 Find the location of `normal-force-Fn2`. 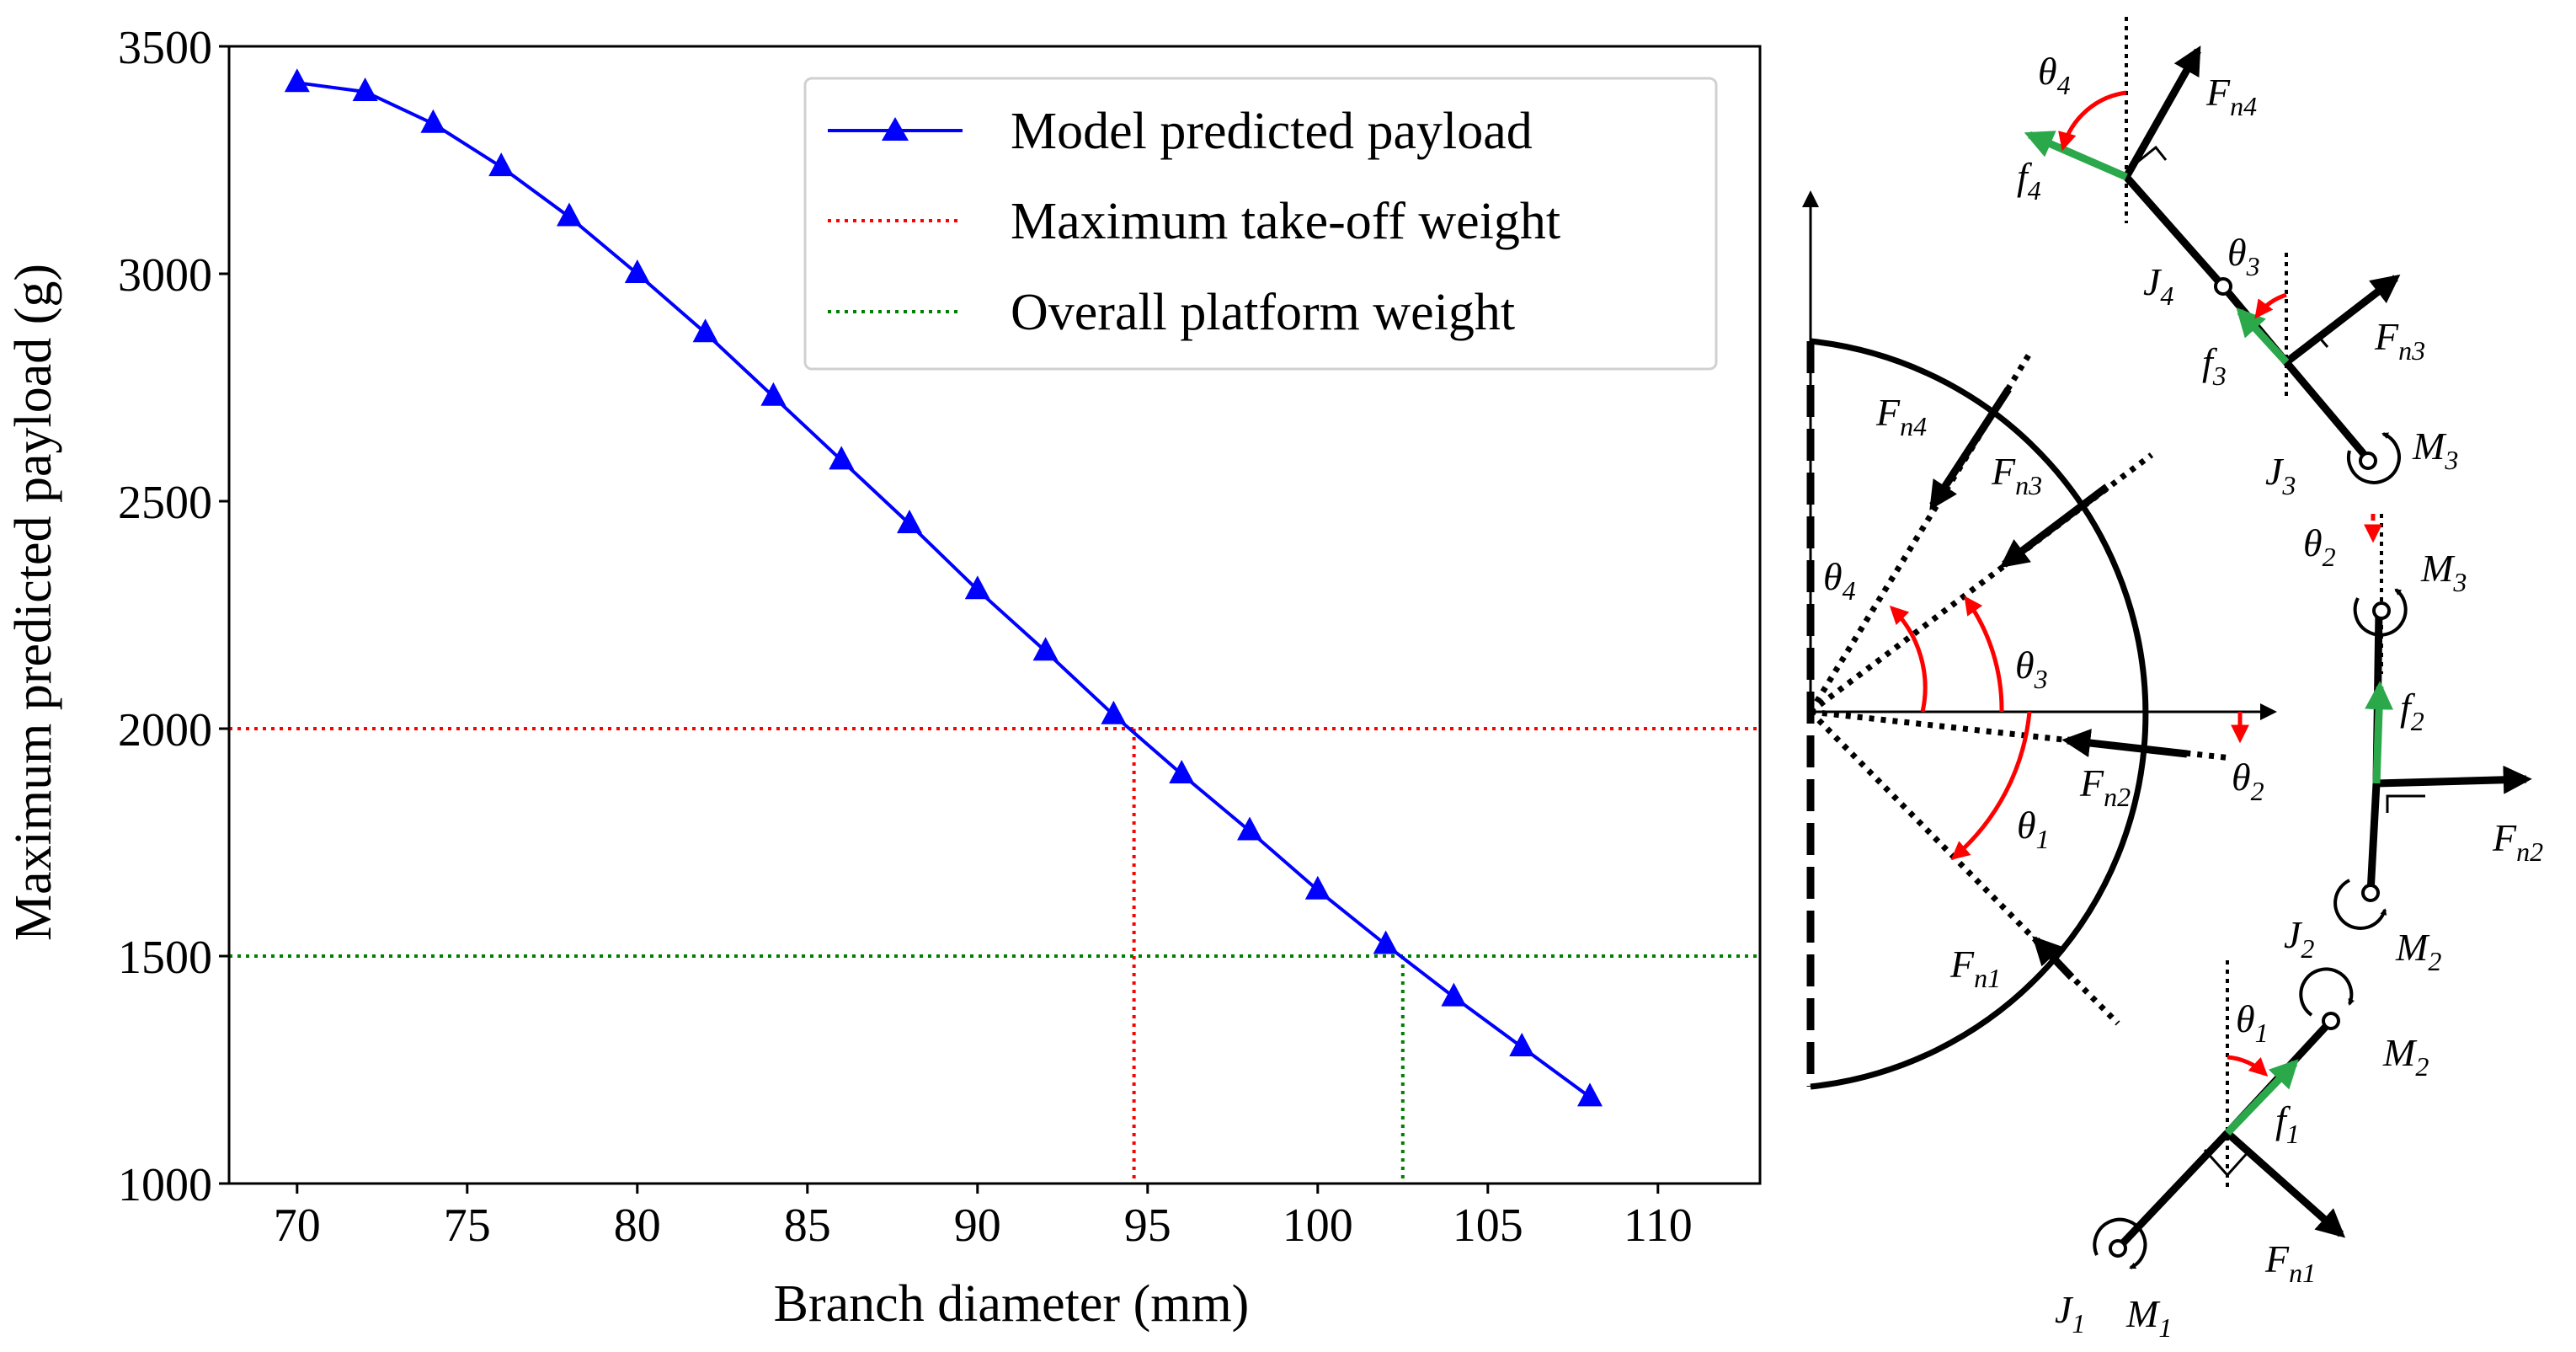

normal-force-Fn2 is located at coordinates (2454, 779).